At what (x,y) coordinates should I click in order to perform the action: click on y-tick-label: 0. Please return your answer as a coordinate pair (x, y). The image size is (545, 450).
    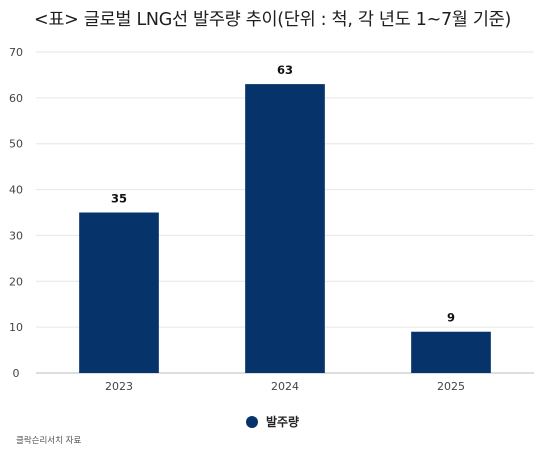
    Looking at the image, I should click on (16, 373).